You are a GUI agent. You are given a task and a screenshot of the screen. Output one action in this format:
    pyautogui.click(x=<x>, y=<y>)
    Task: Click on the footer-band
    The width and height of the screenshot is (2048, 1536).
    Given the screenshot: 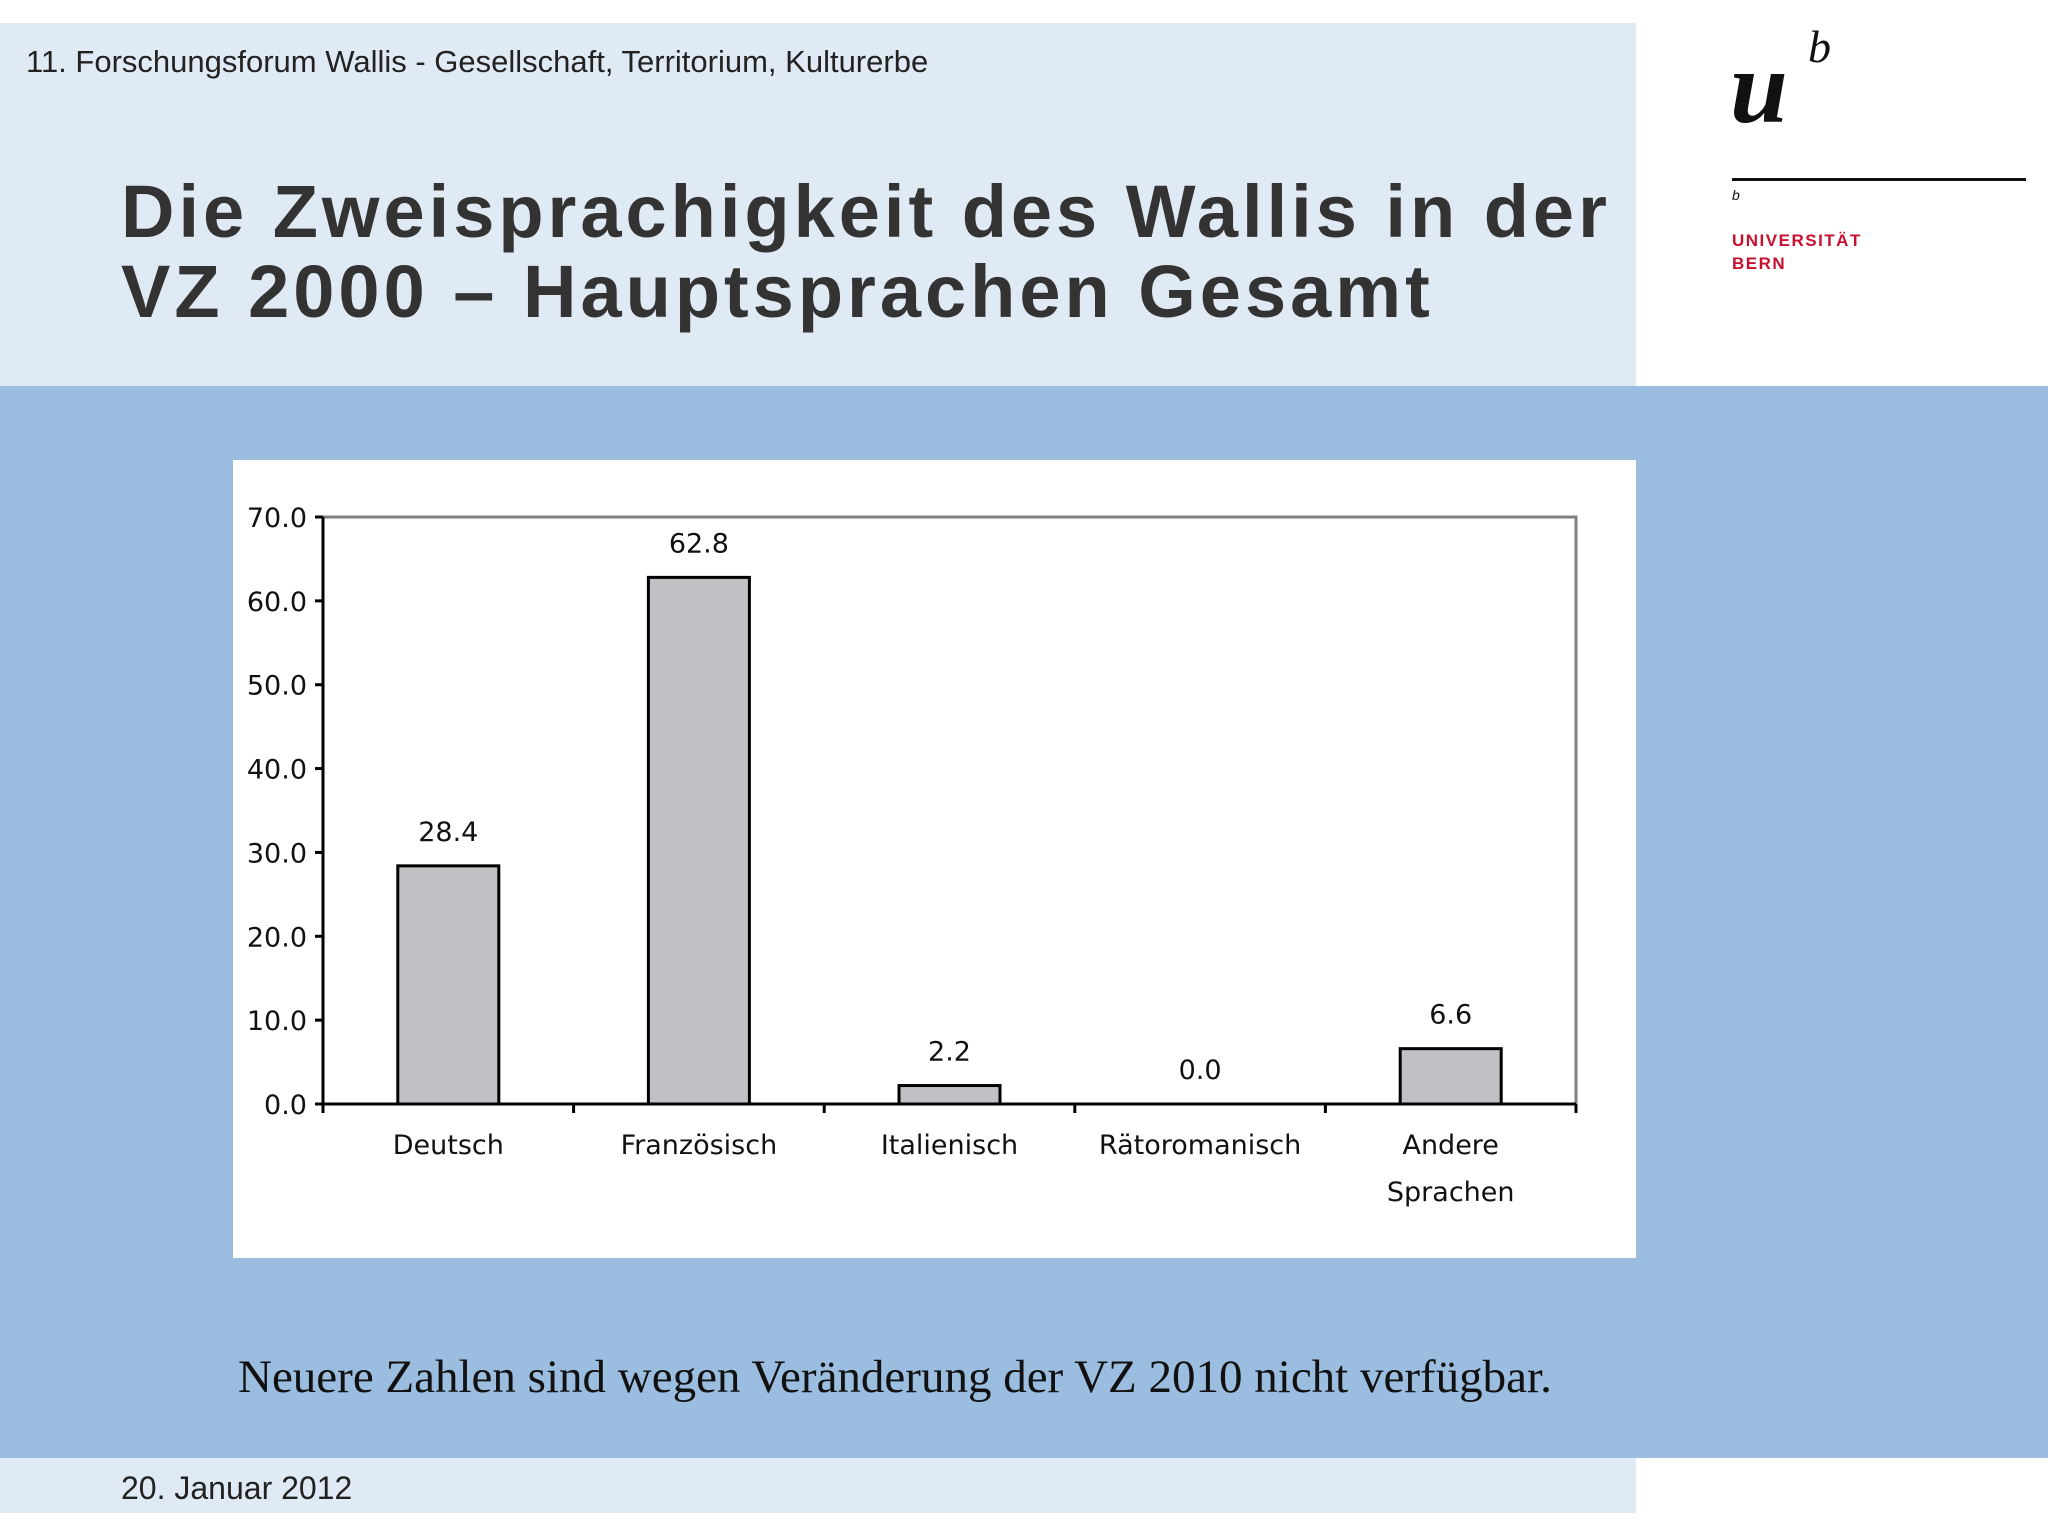 What is the action you would take?
    pyautogui.click(x=818, y=1485)
    